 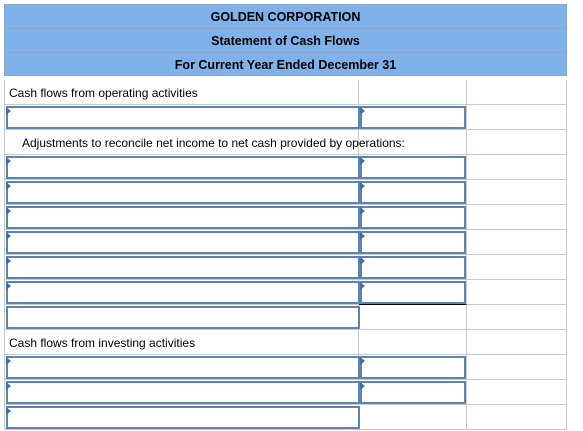 I want to click on statement-title: Statement of Cash Flows, so click(x=285, y=40).